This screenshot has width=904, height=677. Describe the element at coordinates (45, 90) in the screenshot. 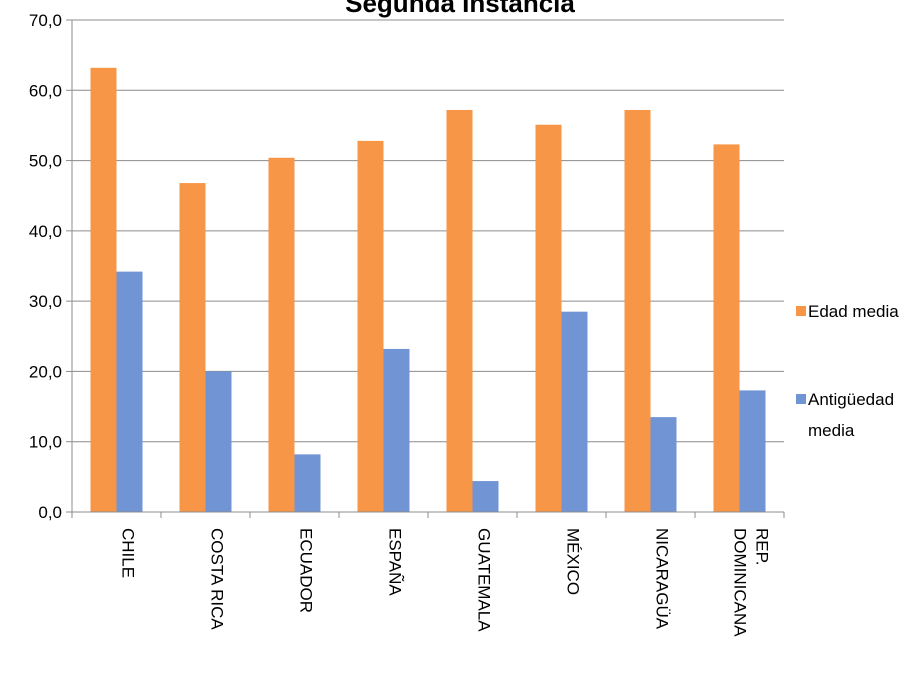

I see `y-tick-label: 60,0` at that location.